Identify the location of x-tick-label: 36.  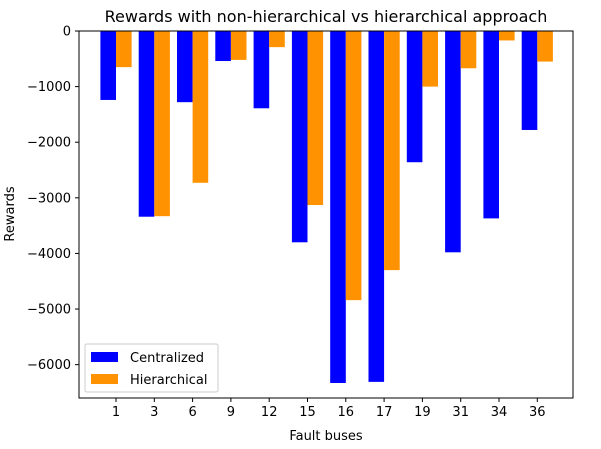
(537, 412).